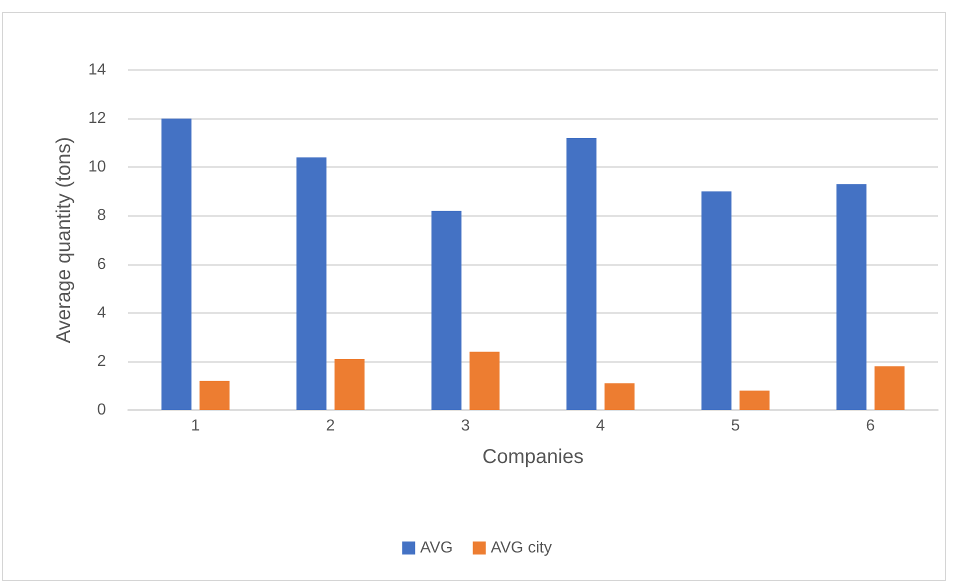 Image resolution: width=954 pixels, height=583 pixels. What do you see at coordinates (101, 264) in the screenshot?
I see `y-tick-label: 6` at bounding box center [101, 264].